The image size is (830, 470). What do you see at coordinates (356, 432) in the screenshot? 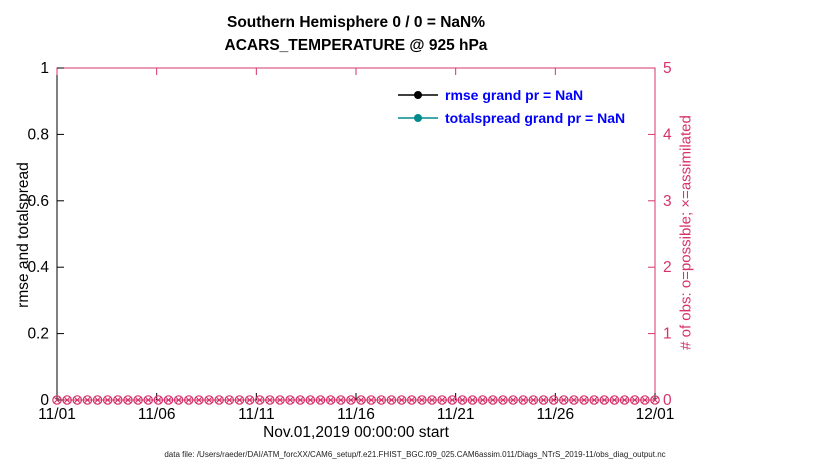
I see `x-axis-label: Nov.01,2019 00:00:00 start` at bounding box center [356, 432].